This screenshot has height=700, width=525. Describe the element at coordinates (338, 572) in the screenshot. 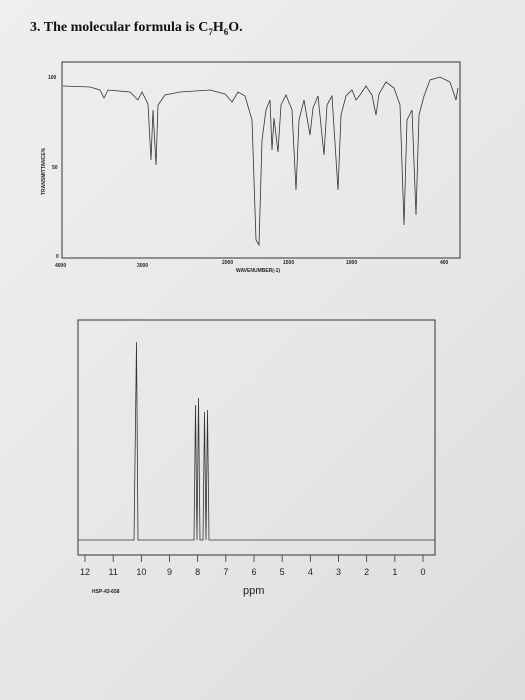

I see `nmr-x-label: 3` at that location.